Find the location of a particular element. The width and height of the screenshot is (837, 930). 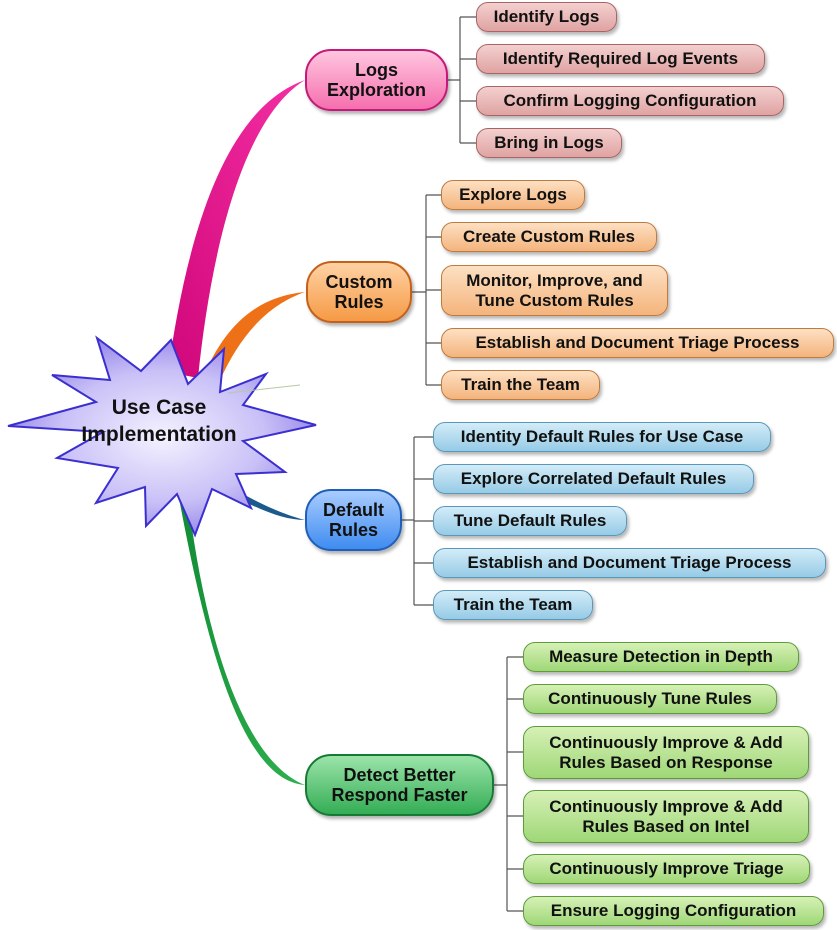

branch-label-line2: Respond Faster is located at coordinates (399, 795).